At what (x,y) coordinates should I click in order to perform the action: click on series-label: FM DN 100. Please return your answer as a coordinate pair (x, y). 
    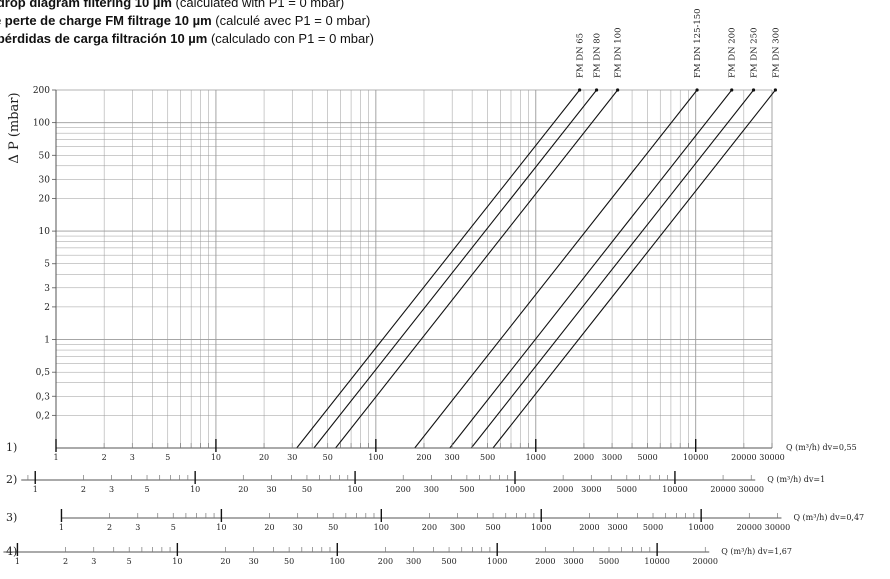
    Looking at the image, I should click on (619, 53).